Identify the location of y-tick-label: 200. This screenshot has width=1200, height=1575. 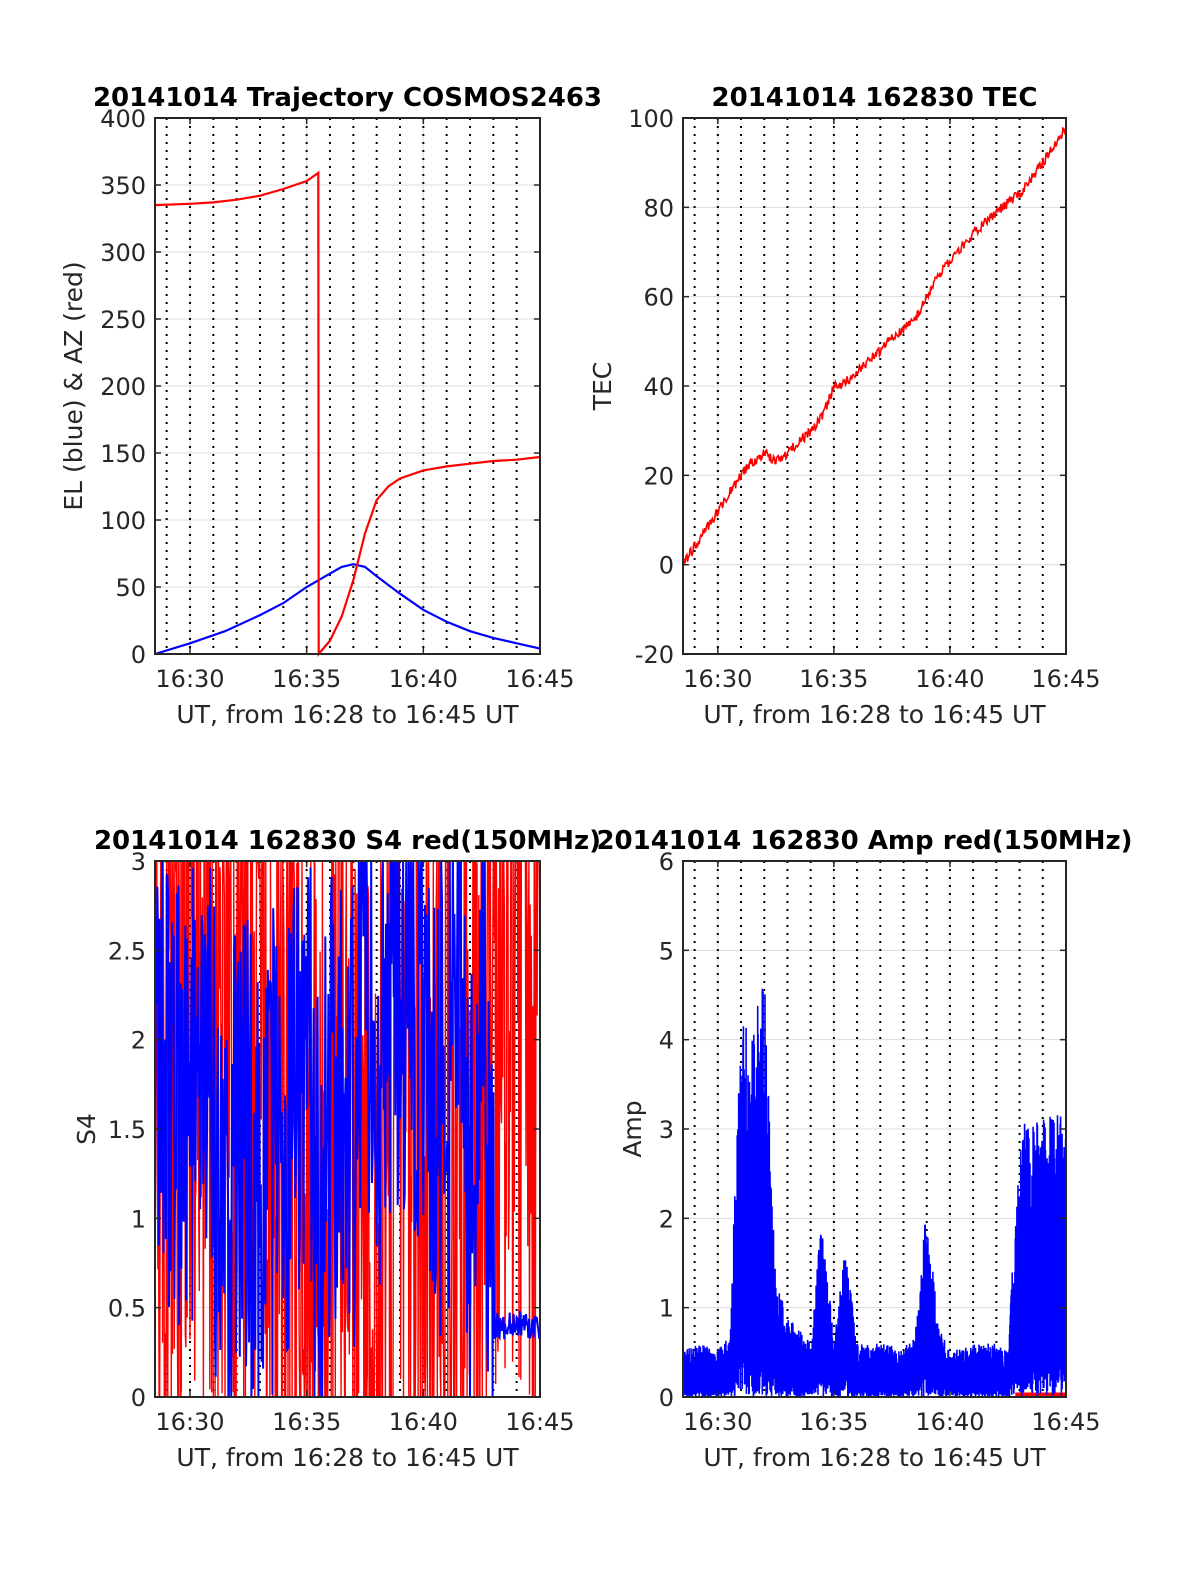
(123, 387).